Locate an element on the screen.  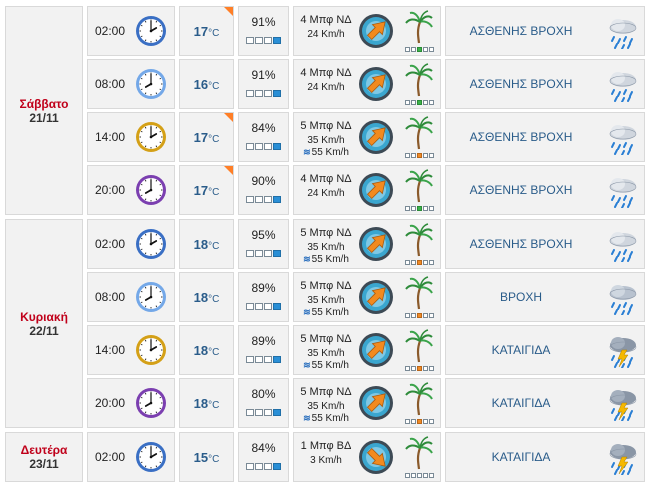
wind-beaufort: 5 Μπφ ΝΔ is located at coordinates (326, 286).